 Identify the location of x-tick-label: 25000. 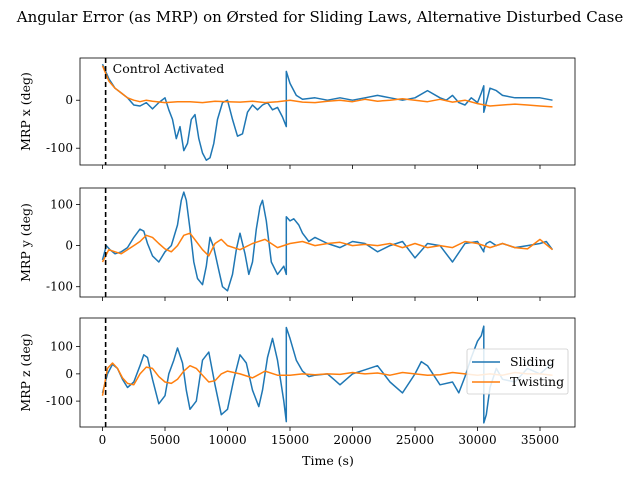
(415, 440).